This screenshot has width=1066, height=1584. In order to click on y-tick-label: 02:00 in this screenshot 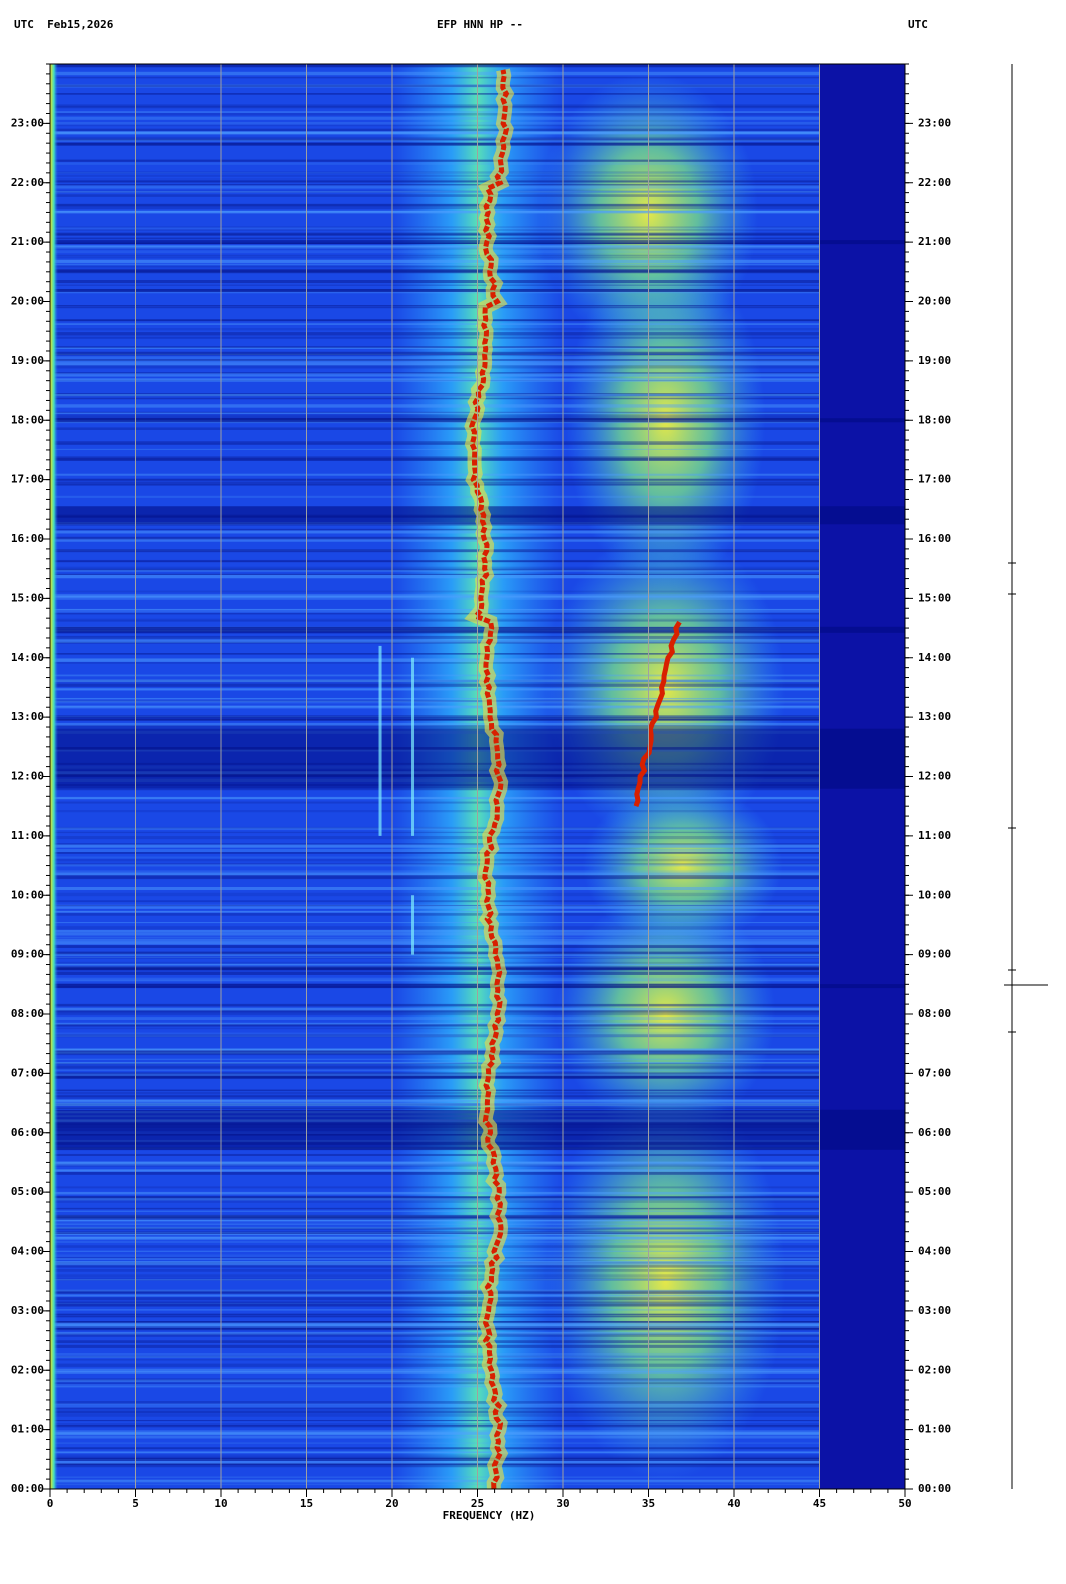, I will do `click(27, 1369)`.